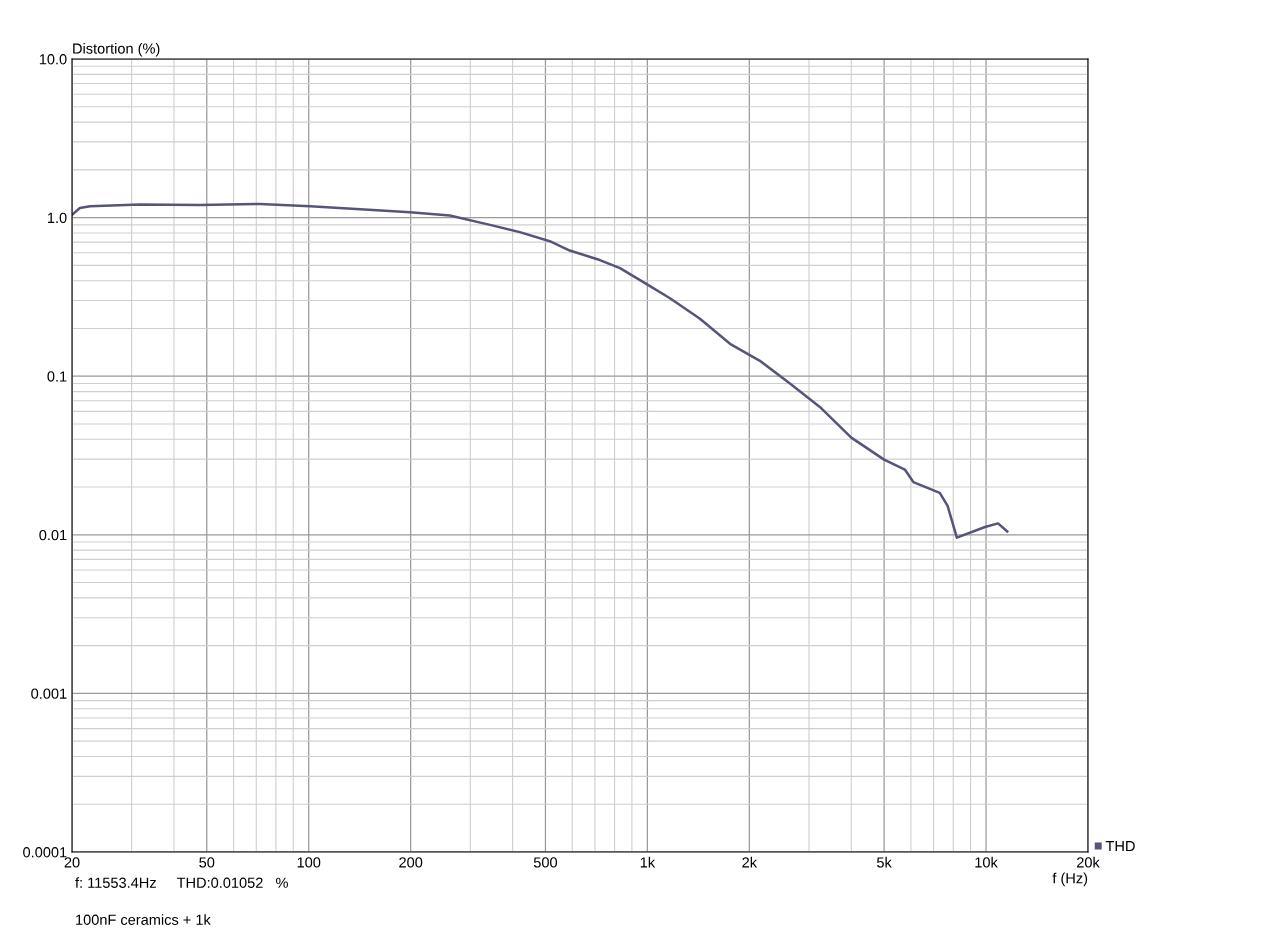 The height and width of the screenshot is (932, 1274). Describe the element at coordinates (309, 862) in the screenshot. I see `x-tick-label: 100` at that location.